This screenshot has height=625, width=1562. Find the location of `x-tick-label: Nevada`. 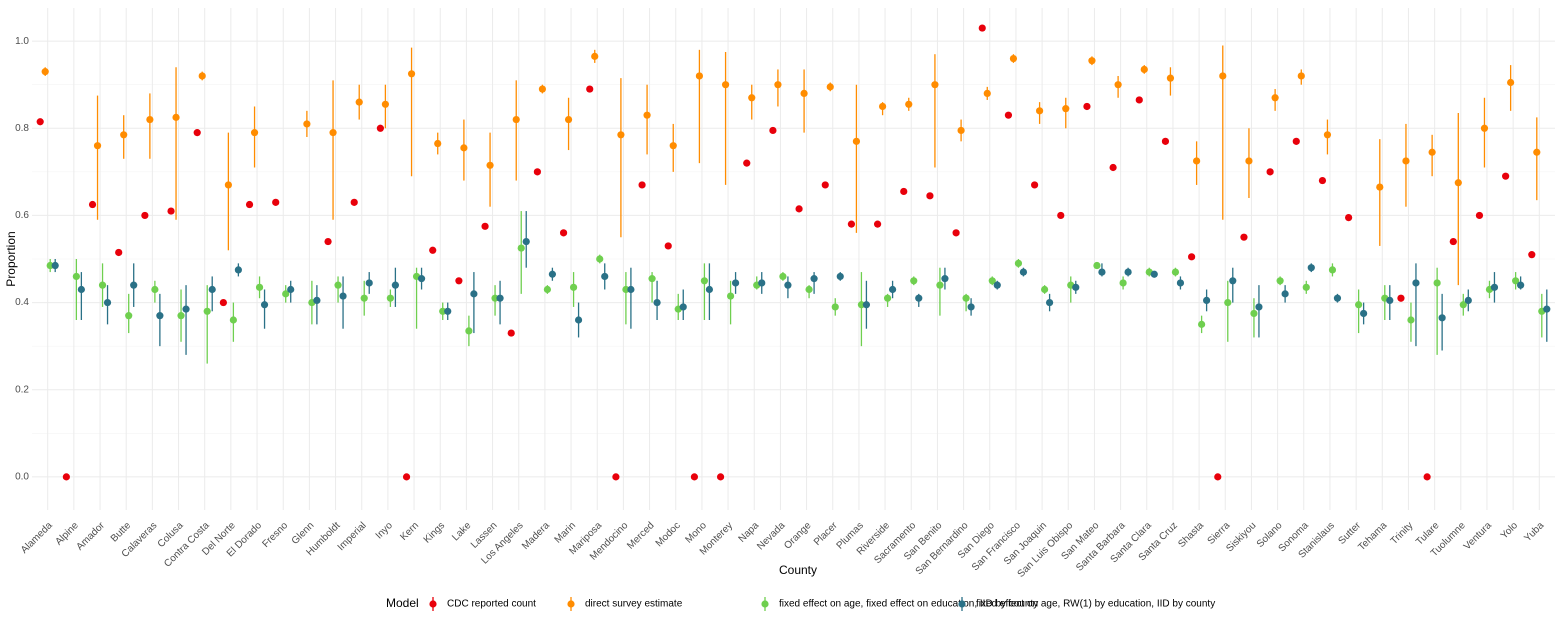

x-tick-label: Nevada is located at coordinates (771, 536).